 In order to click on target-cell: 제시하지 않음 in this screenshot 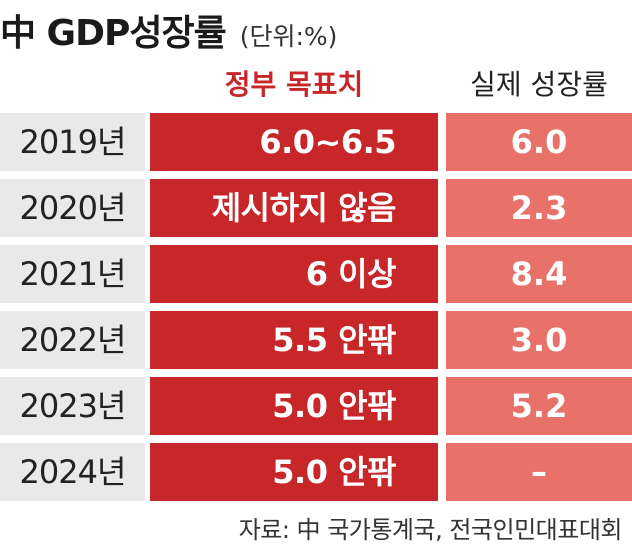, I will do `click(294, 208)`.